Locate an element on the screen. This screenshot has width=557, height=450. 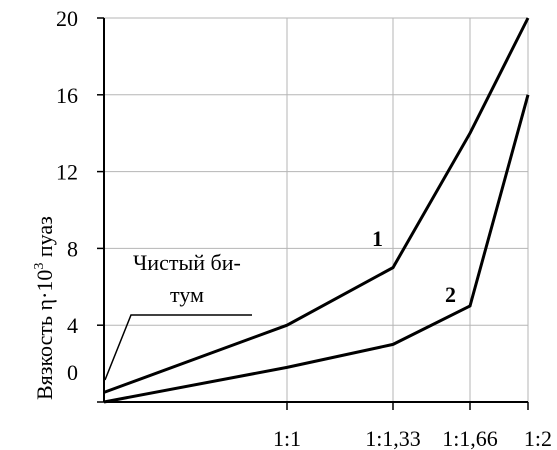
y-axis-label: Вязкость η·103 пуаз is located at coordinates (44, 308).